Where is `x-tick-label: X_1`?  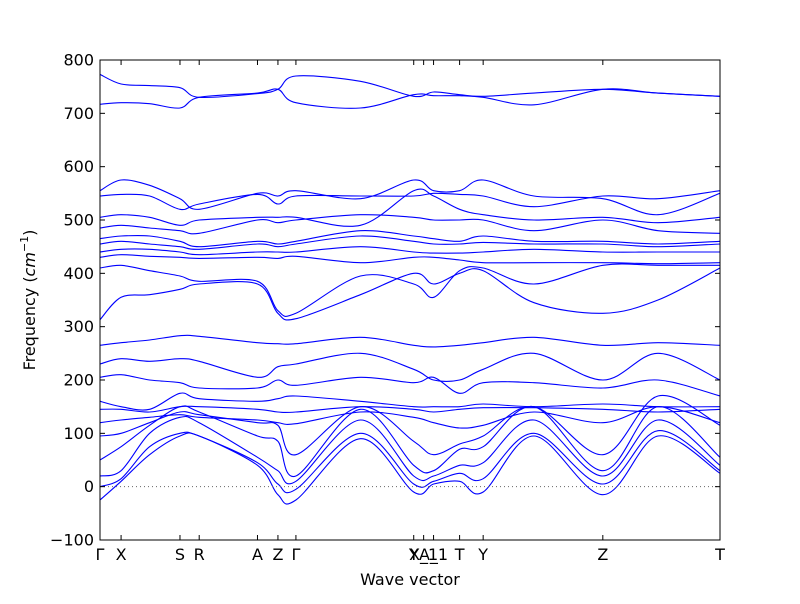
x-tick-label: X_1 is located at coordinates (423, 555).